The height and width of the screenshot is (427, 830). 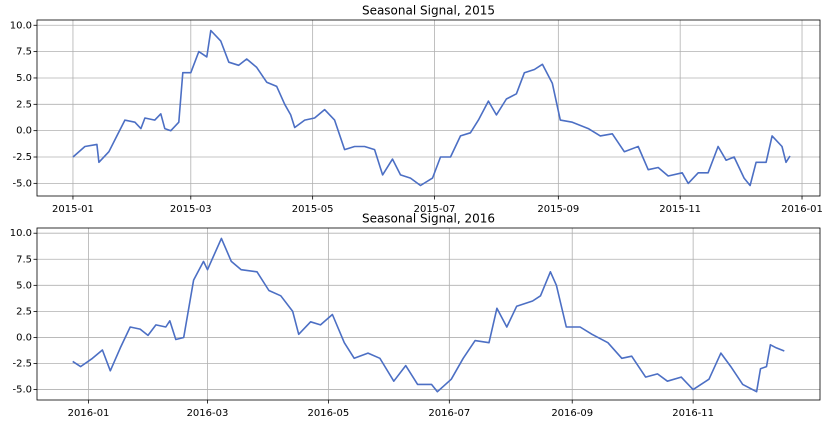 I want to click on x-tick-label: 2015-01, so click(x=73, y=209).